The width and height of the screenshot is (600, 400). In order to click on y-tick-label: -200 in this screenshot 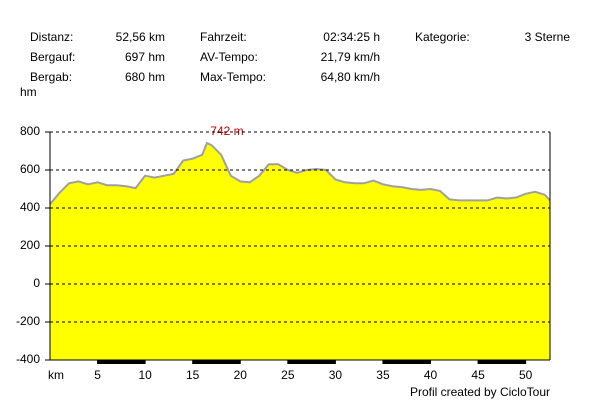, I will do `click(28, 321)`.